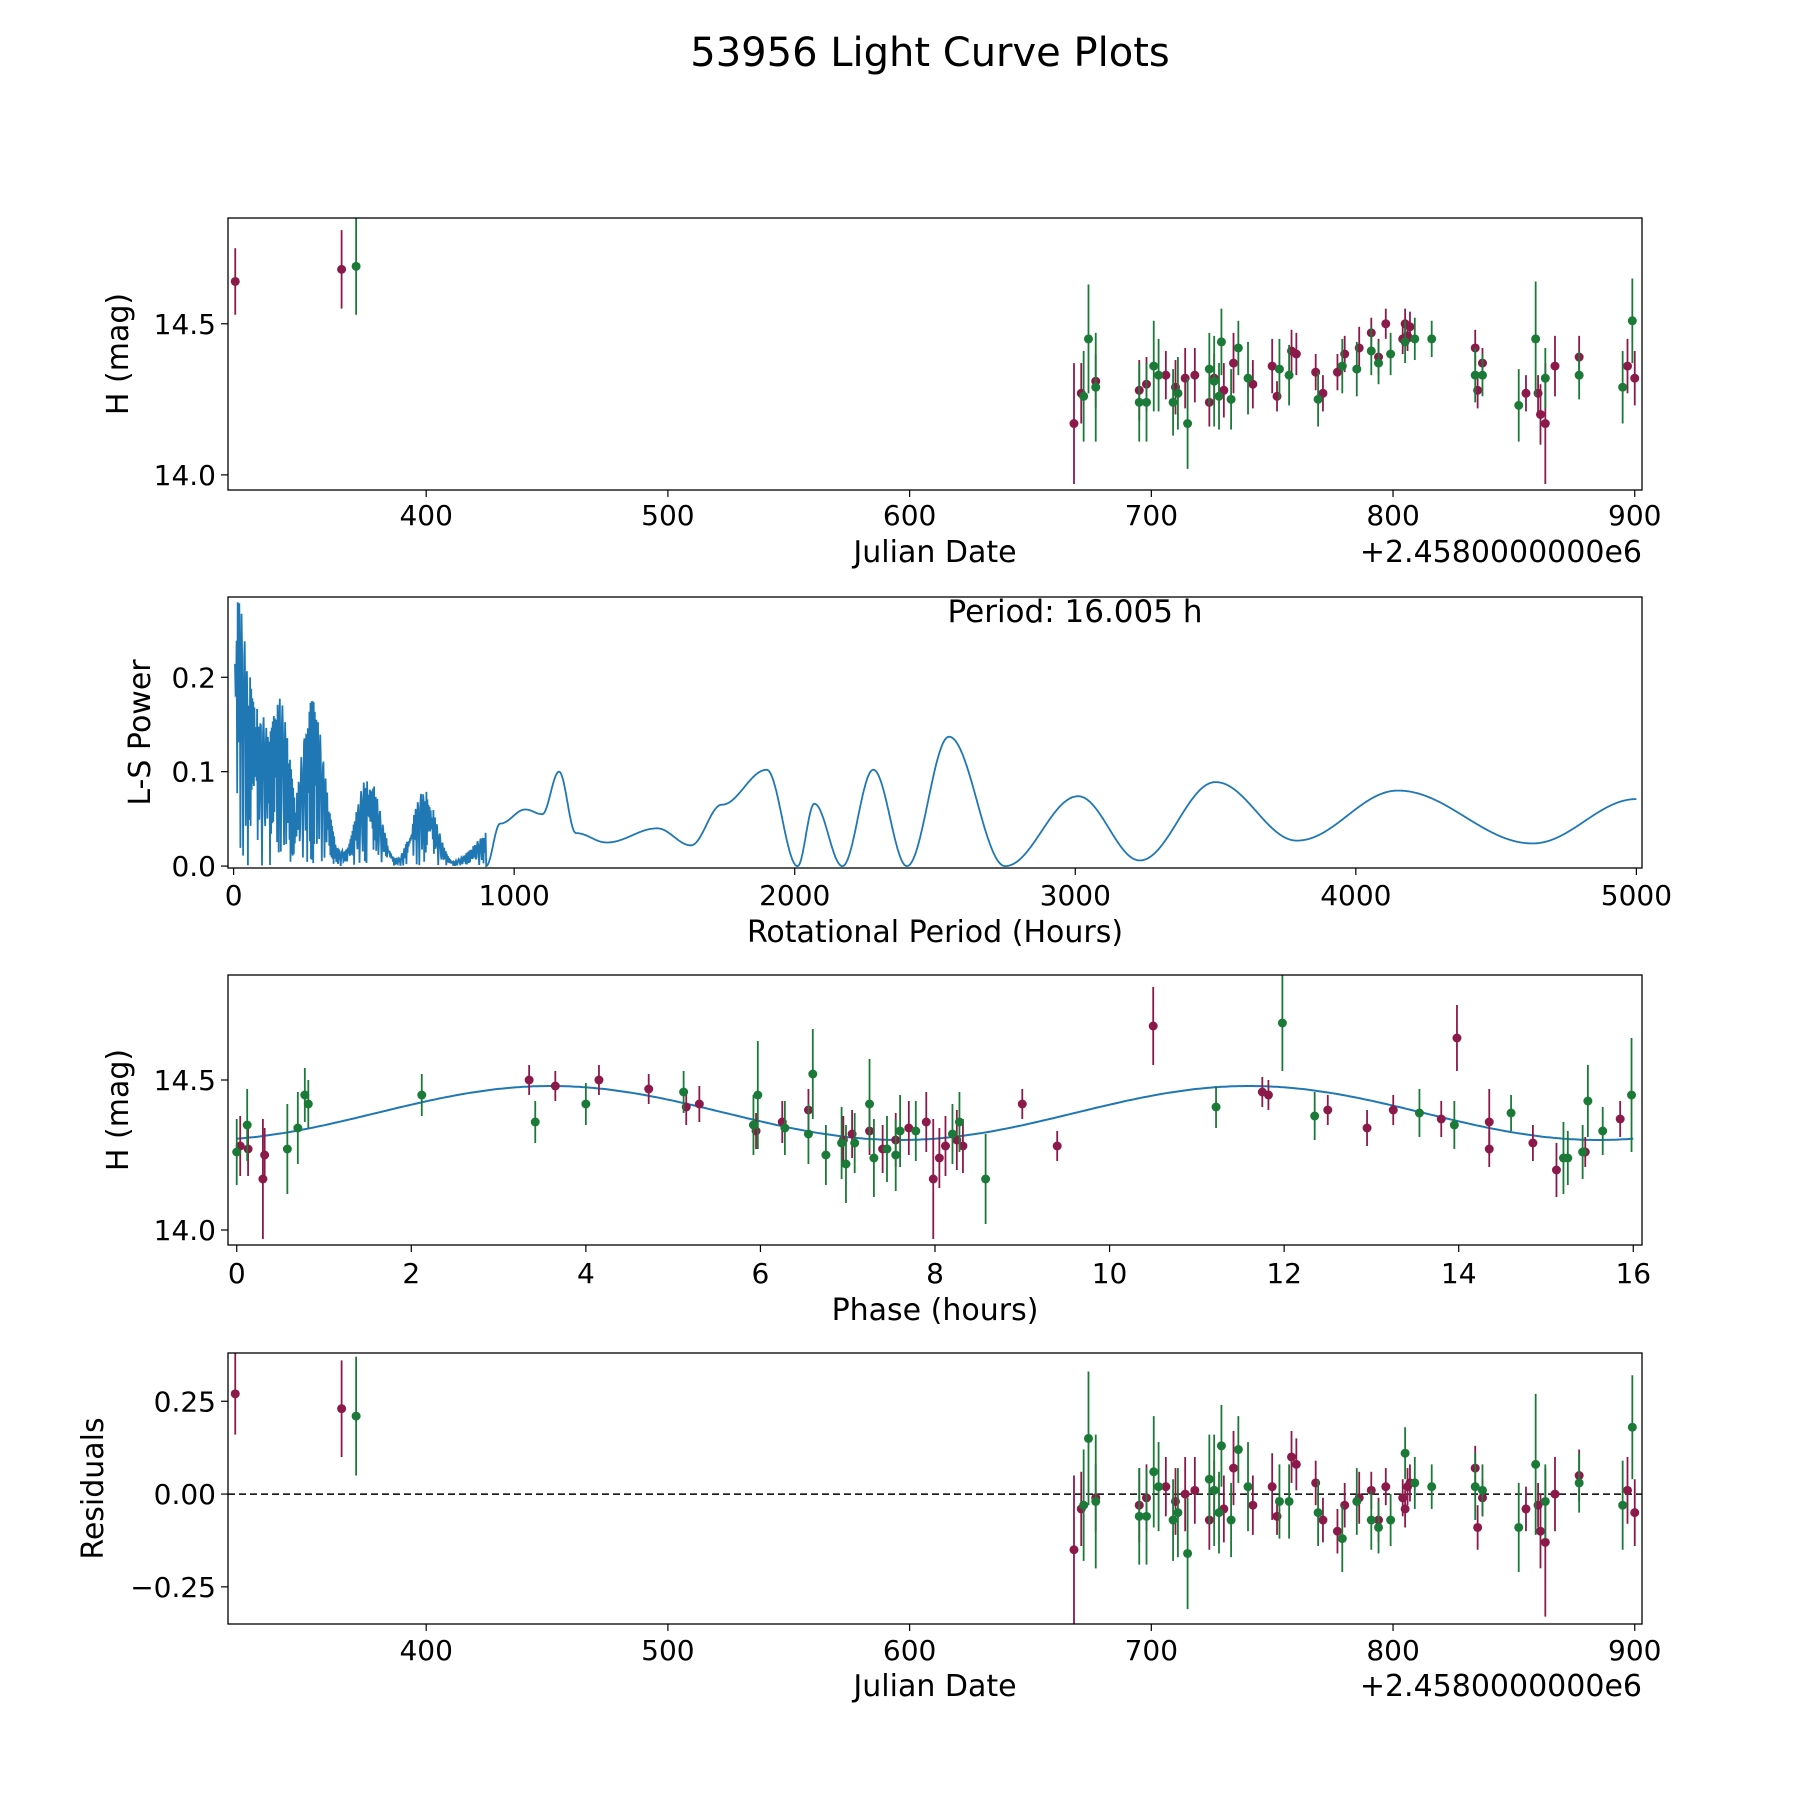 The height and width of the screenshot is (1800, 1800). I want to click on x-tick-label: 4000, so click(1355, 895).